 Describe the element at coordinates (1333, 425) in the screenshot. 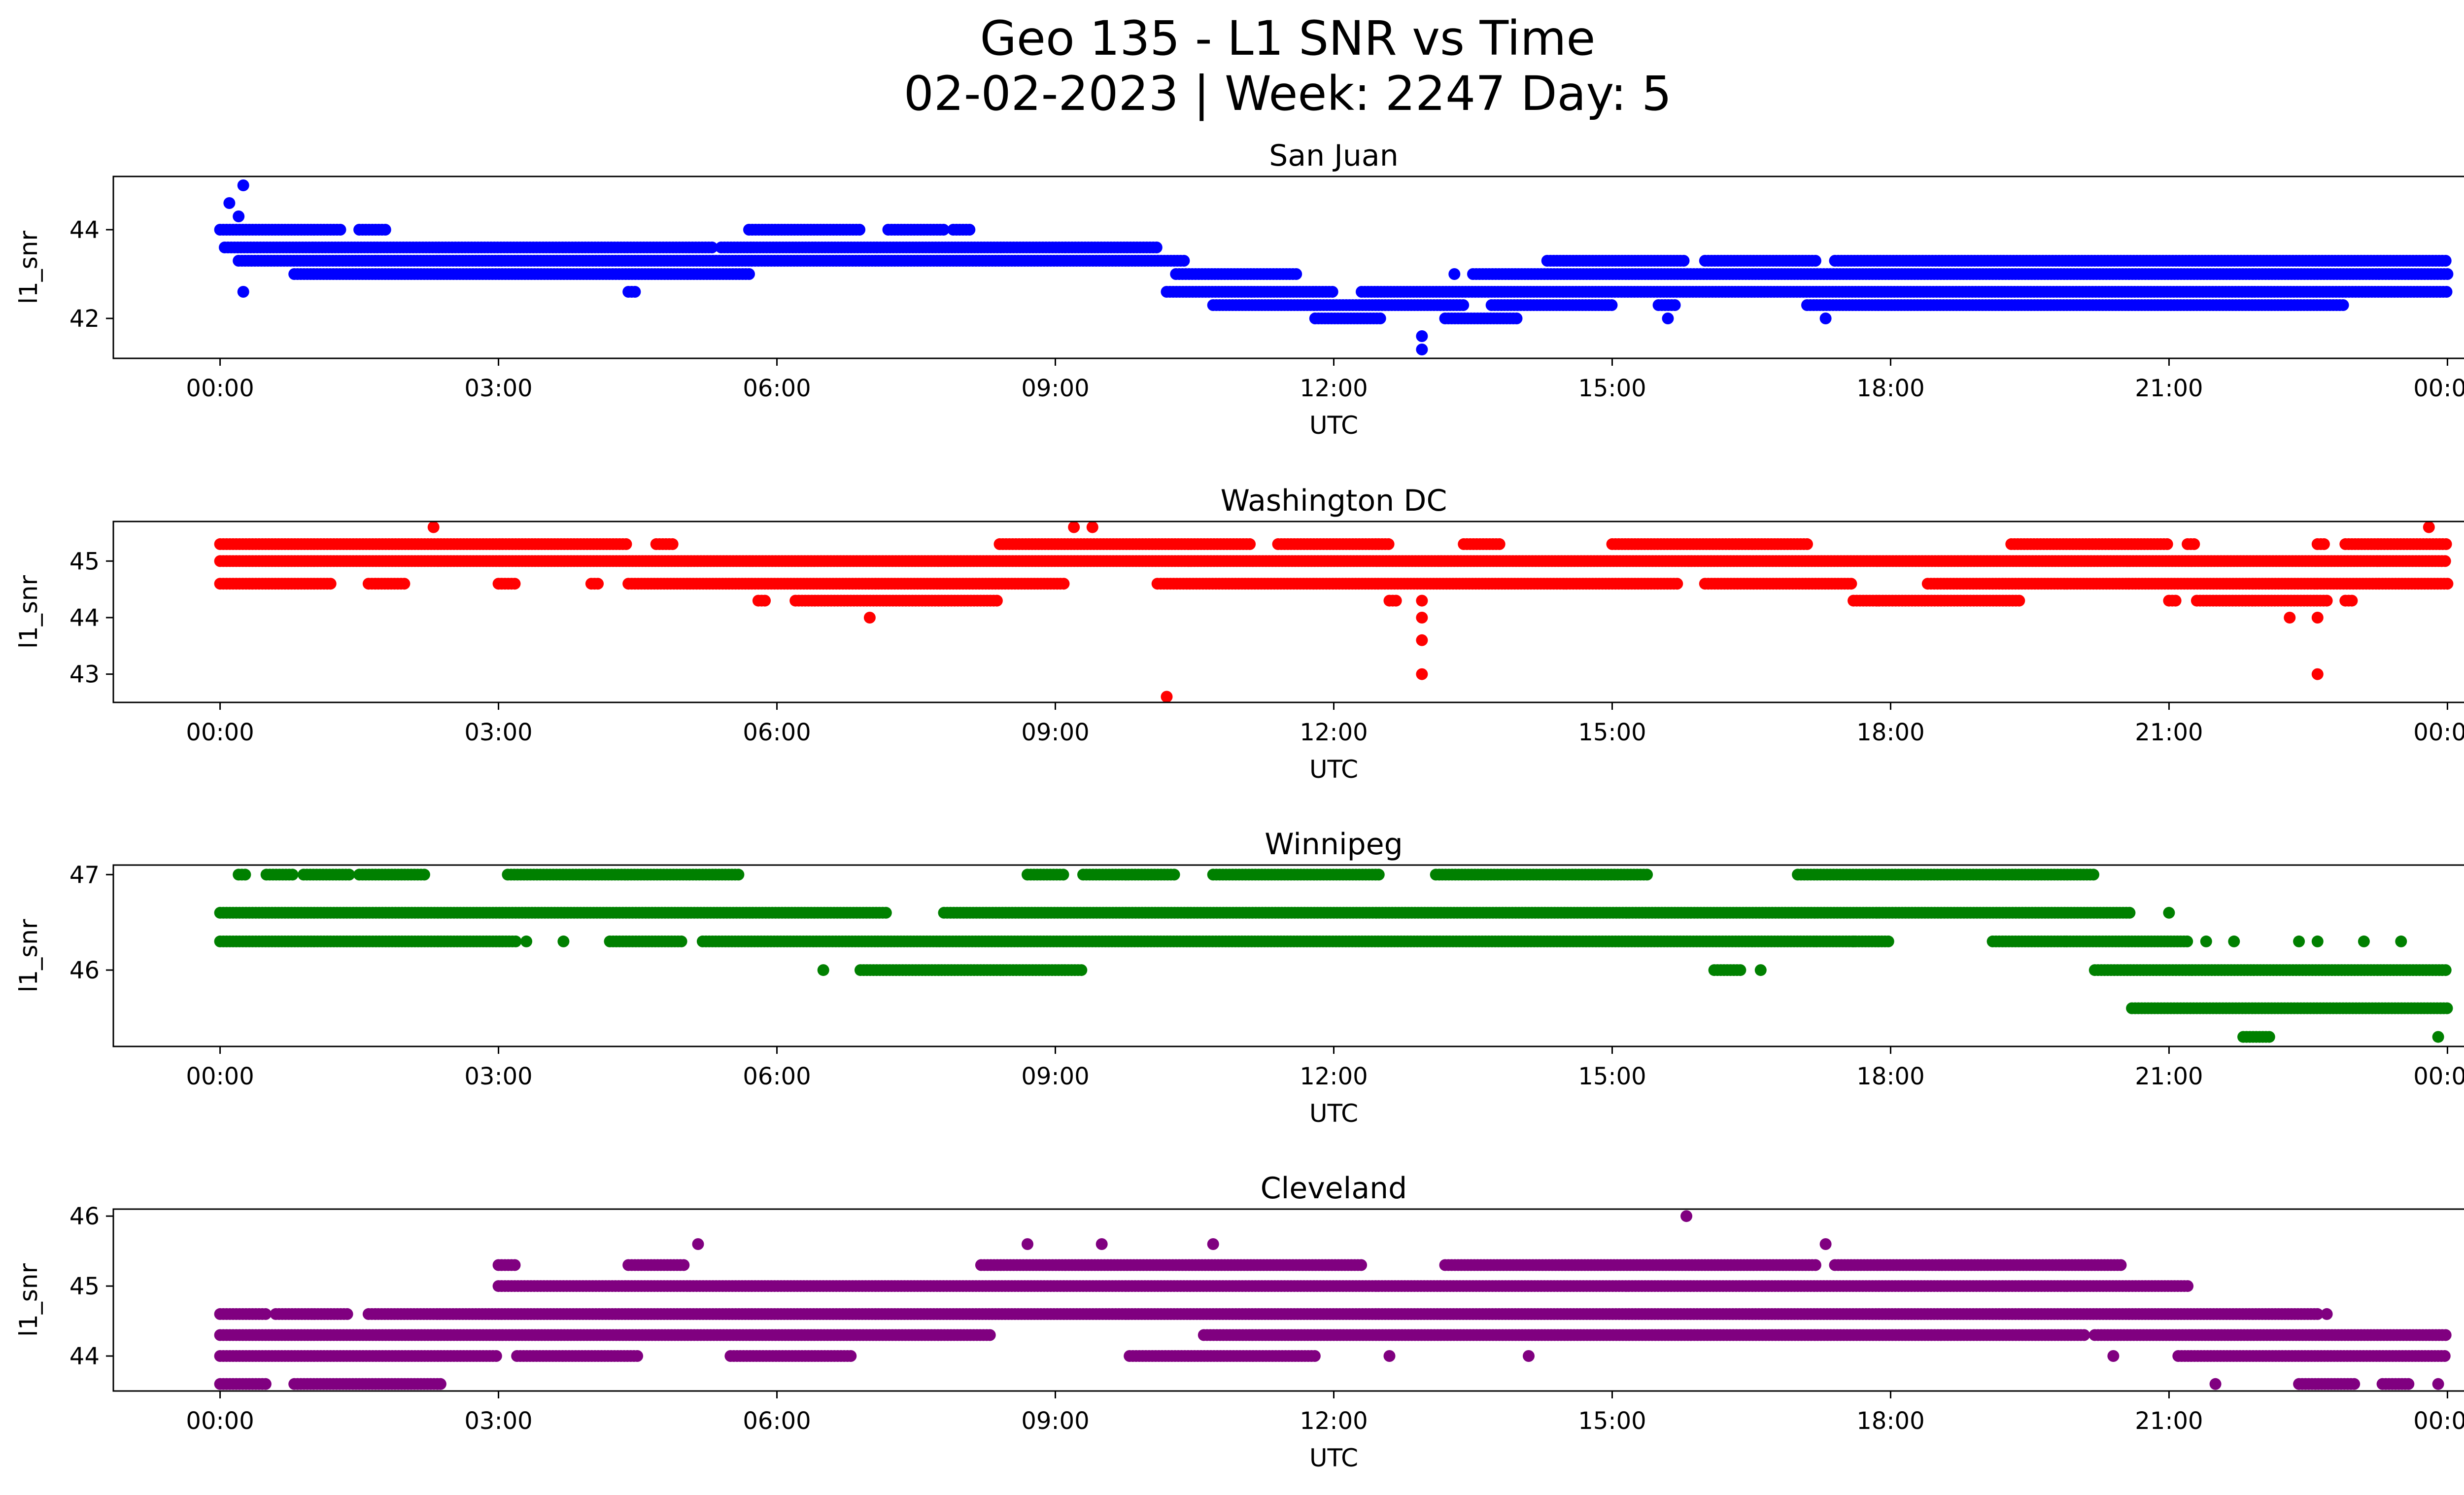

I see `san-juan-x-axis-label: UTC` at that location.